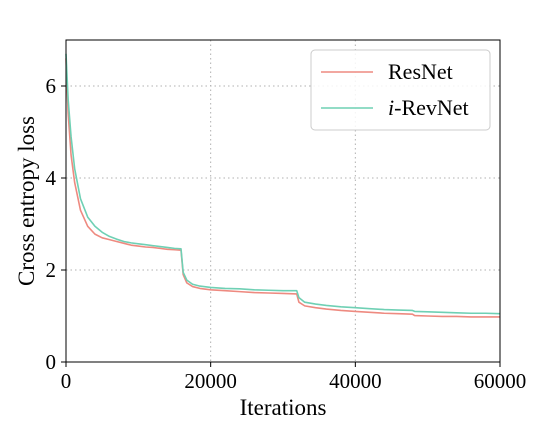 This screenshot has height=436, width=556. What do you see at coordinates (420, 71) in the screenshot?
I see `legend-label-resnet: ResNet` at bounding box center [420, 71].